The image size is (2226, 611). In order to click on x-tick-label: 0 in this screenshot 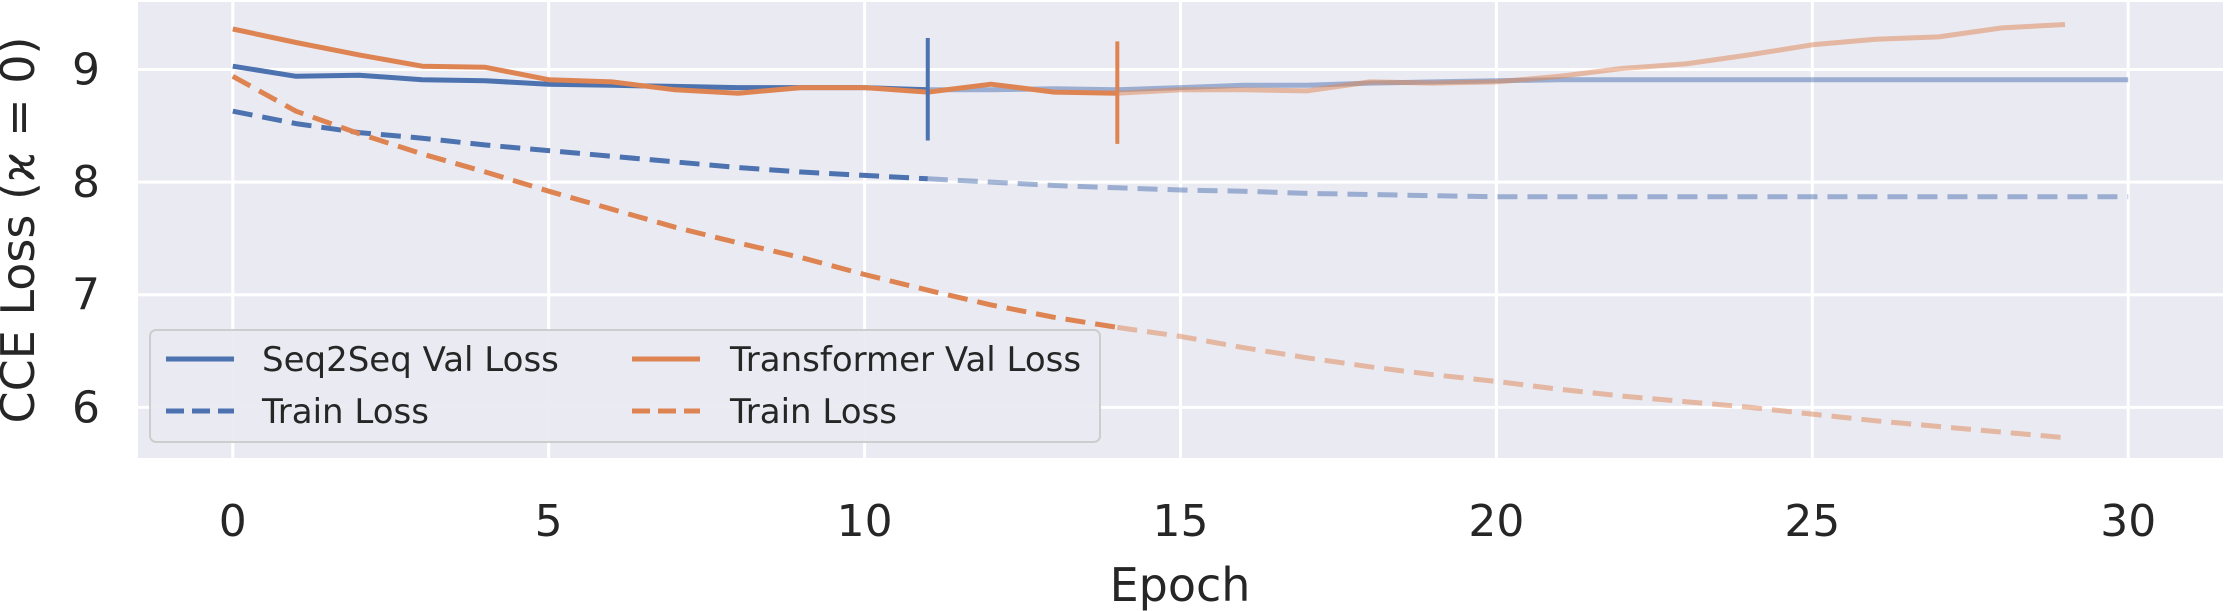, I will do `click(233, 521)`.